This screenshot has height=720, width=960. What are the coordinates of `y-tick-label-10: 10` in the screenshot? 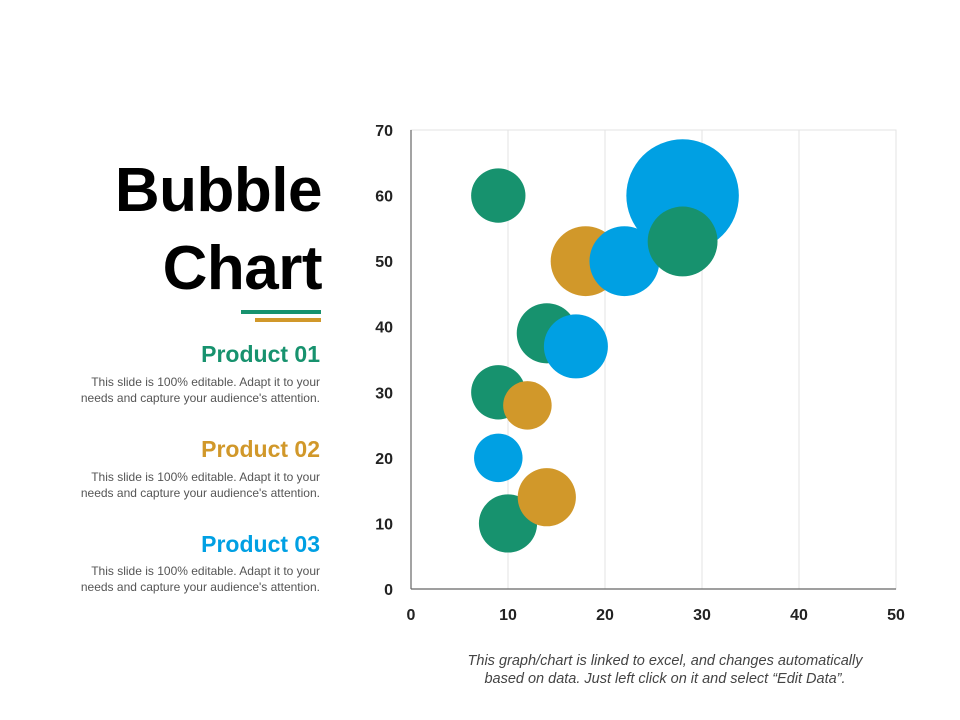 It's located at (384, 524).